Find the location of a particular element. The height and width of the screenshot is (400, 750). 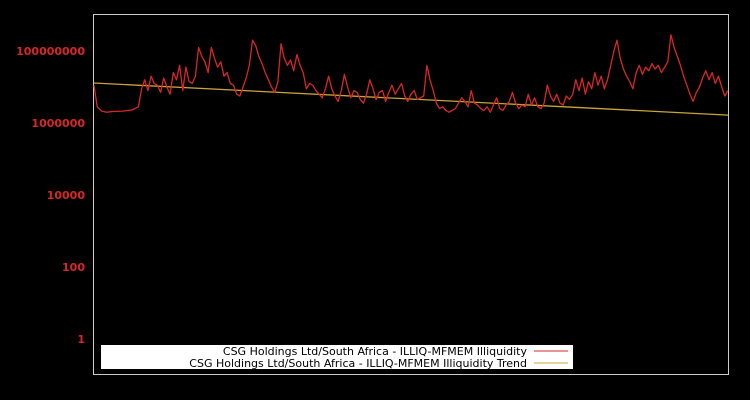

y-axis: 100000000 1000000 10000 100 1 is located at coordinates (50, 195).